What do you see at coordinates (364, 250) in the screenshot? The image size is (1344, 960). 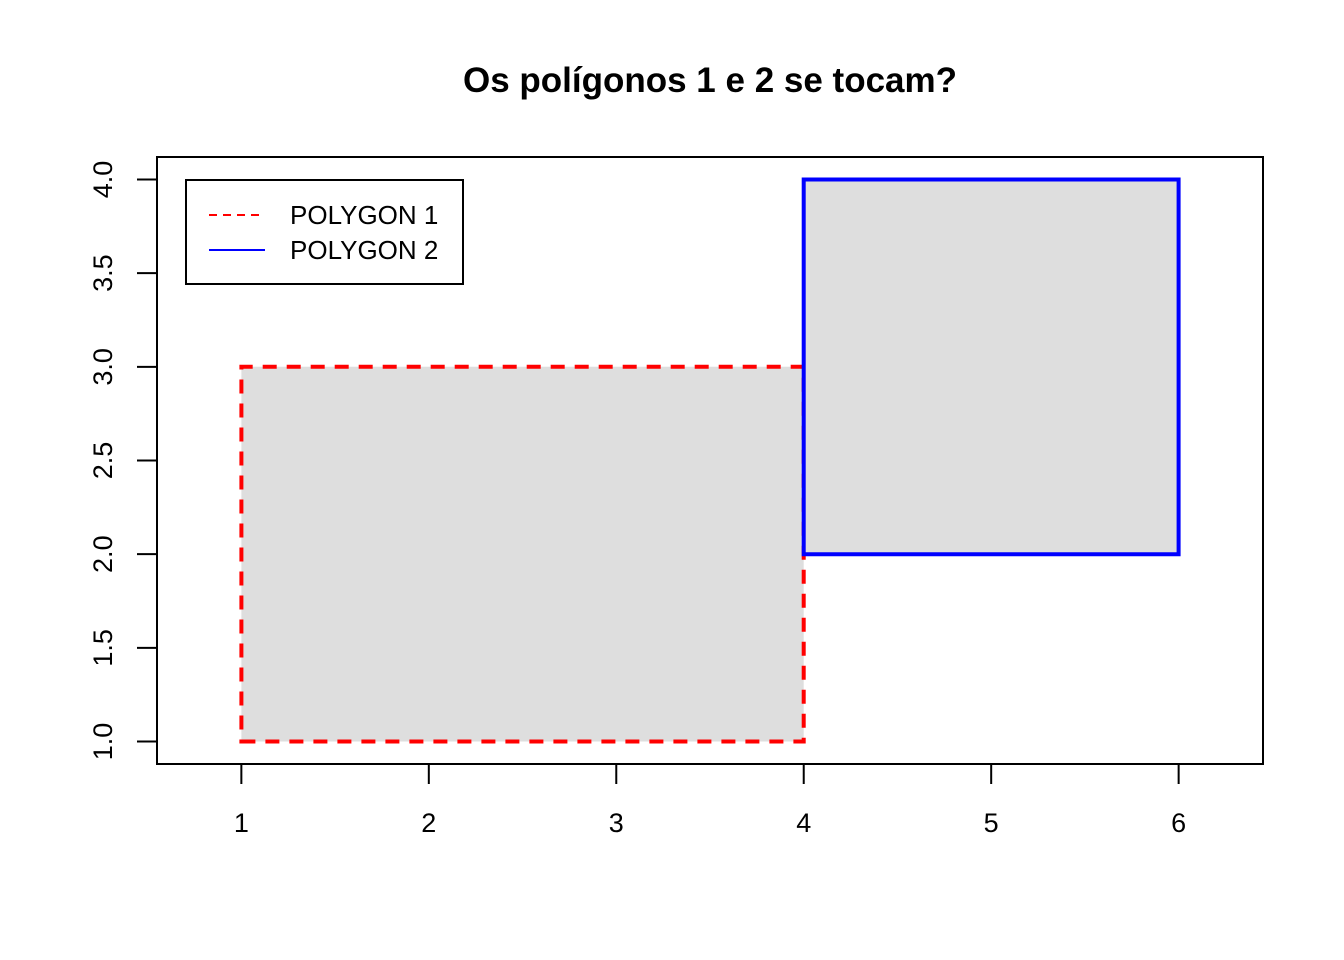 I see `legend-label-2: POLYGON 2` at bounding box center [364, 250].